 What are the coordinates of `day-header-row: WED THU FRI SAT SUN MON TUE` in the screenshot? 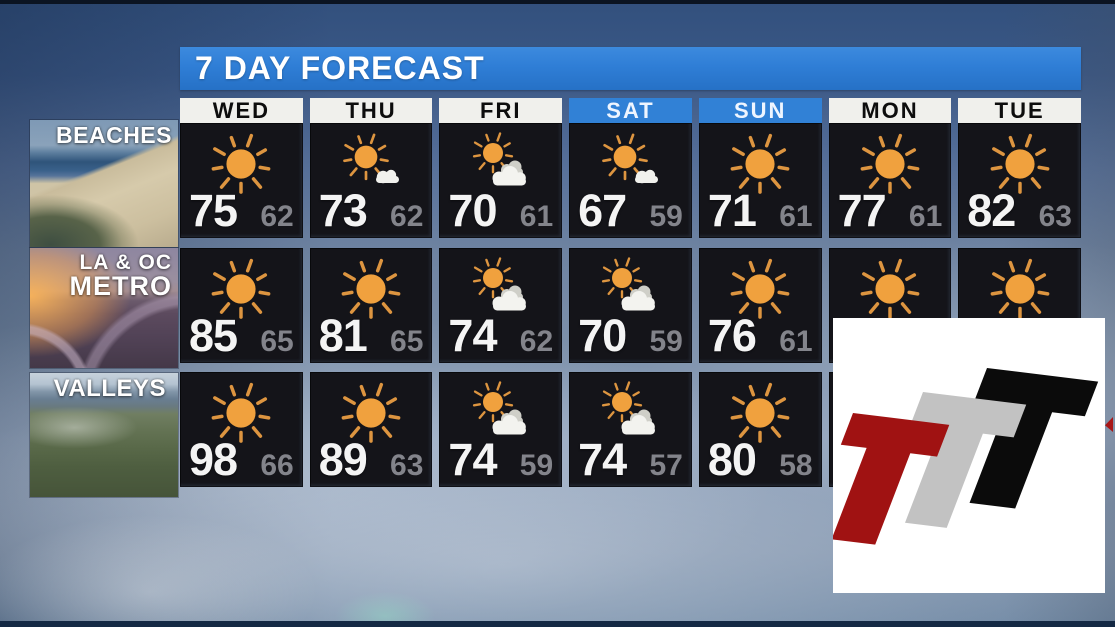 It's located at (630, 111).